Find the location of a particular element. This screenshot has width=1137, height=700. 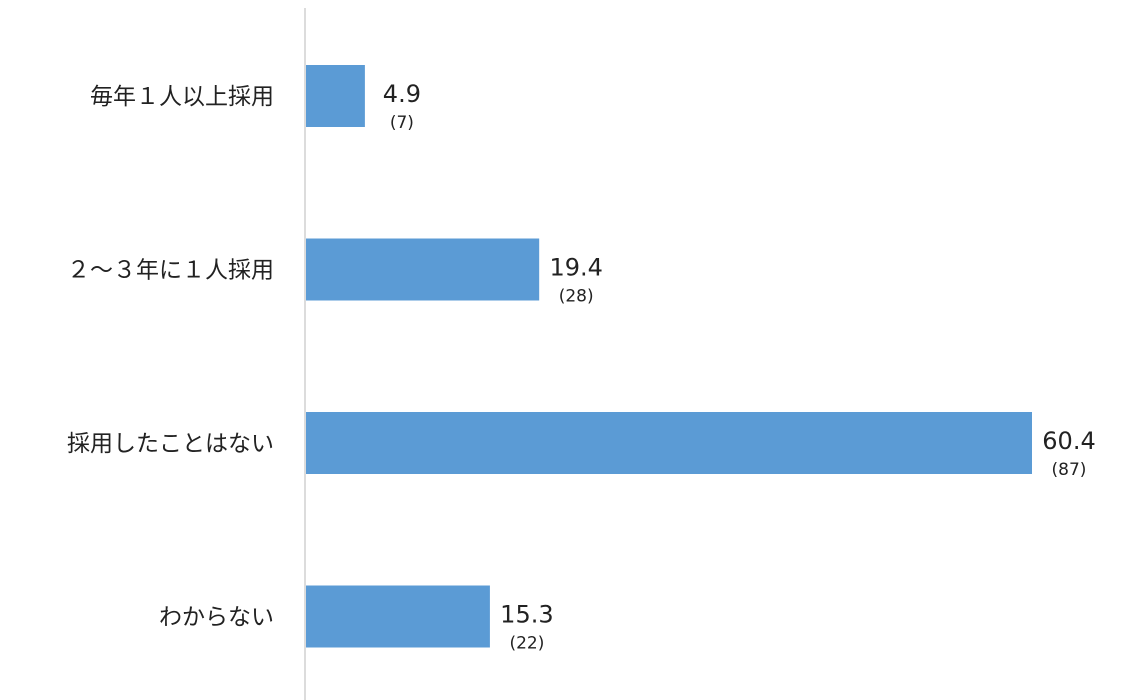

category-label: 採用したことはない is located at coordinates (170, 444).